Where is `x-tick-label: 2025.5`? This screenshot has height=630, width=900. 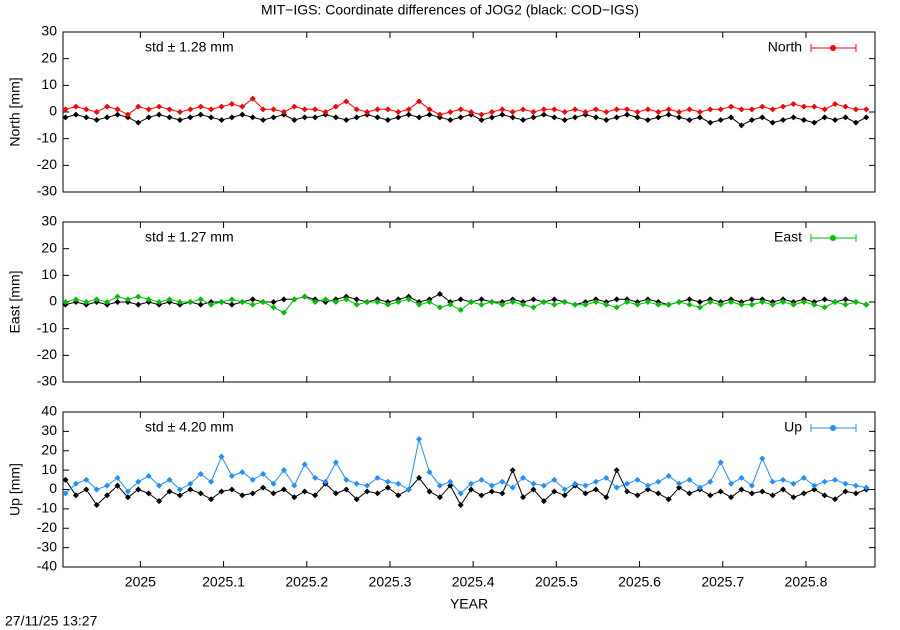
x-tick-label: 2025.5 is located at coordinates (556, 582).